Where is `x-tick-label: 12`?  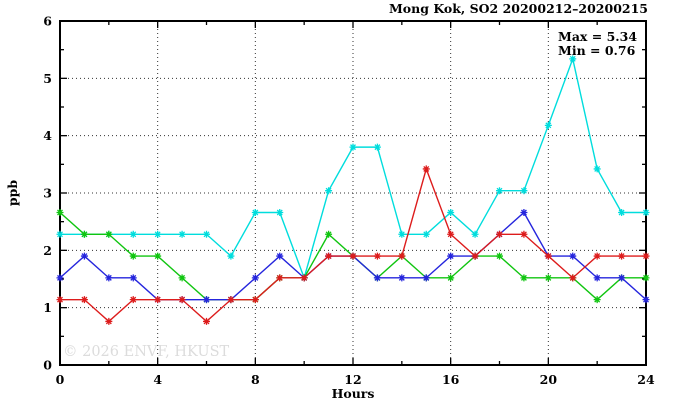
x-tick-label: 12 is located at coordinates (352, 379).